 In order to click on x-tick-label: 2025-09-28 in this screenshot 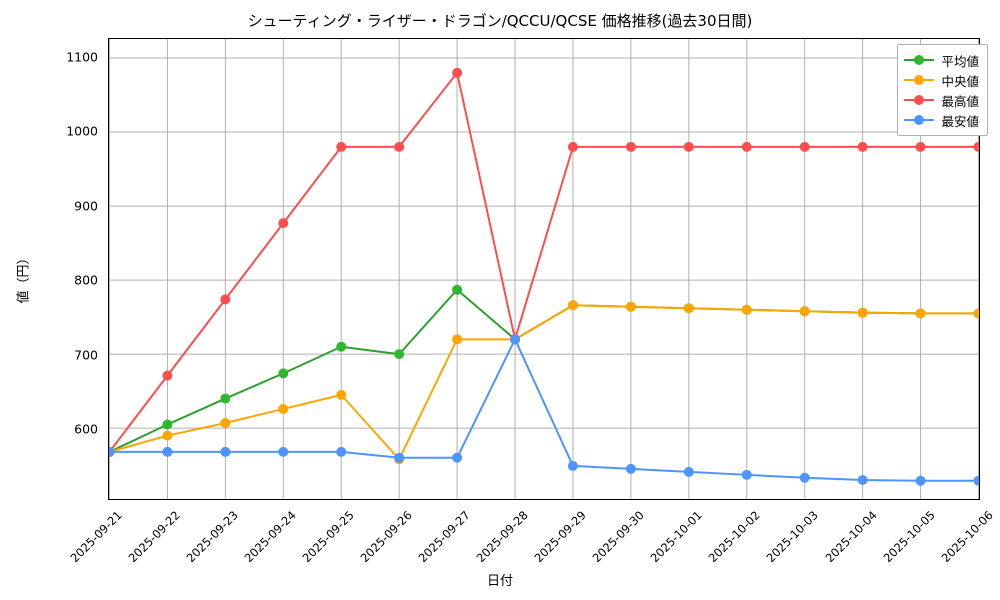, I will do `click(502, 537)`.